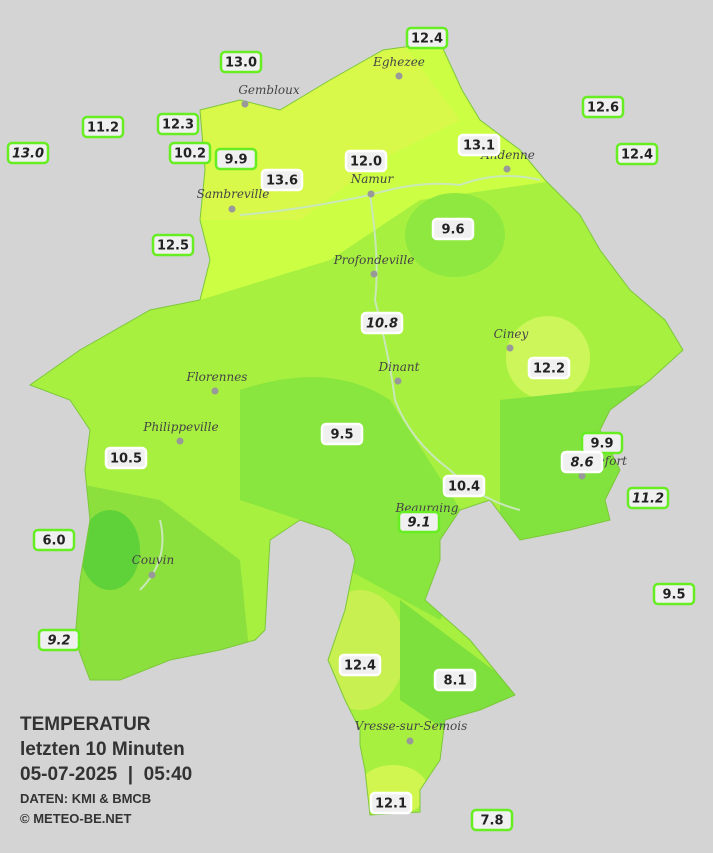  I want to click on station-value: 12.6, so click(603, 108).